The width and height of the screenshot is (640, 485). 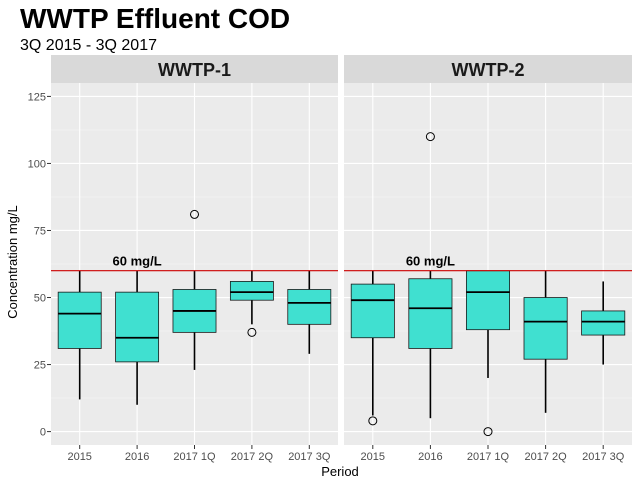 I want to click on facet-strip-label: WWTP-2, so click(x=488, y=70).